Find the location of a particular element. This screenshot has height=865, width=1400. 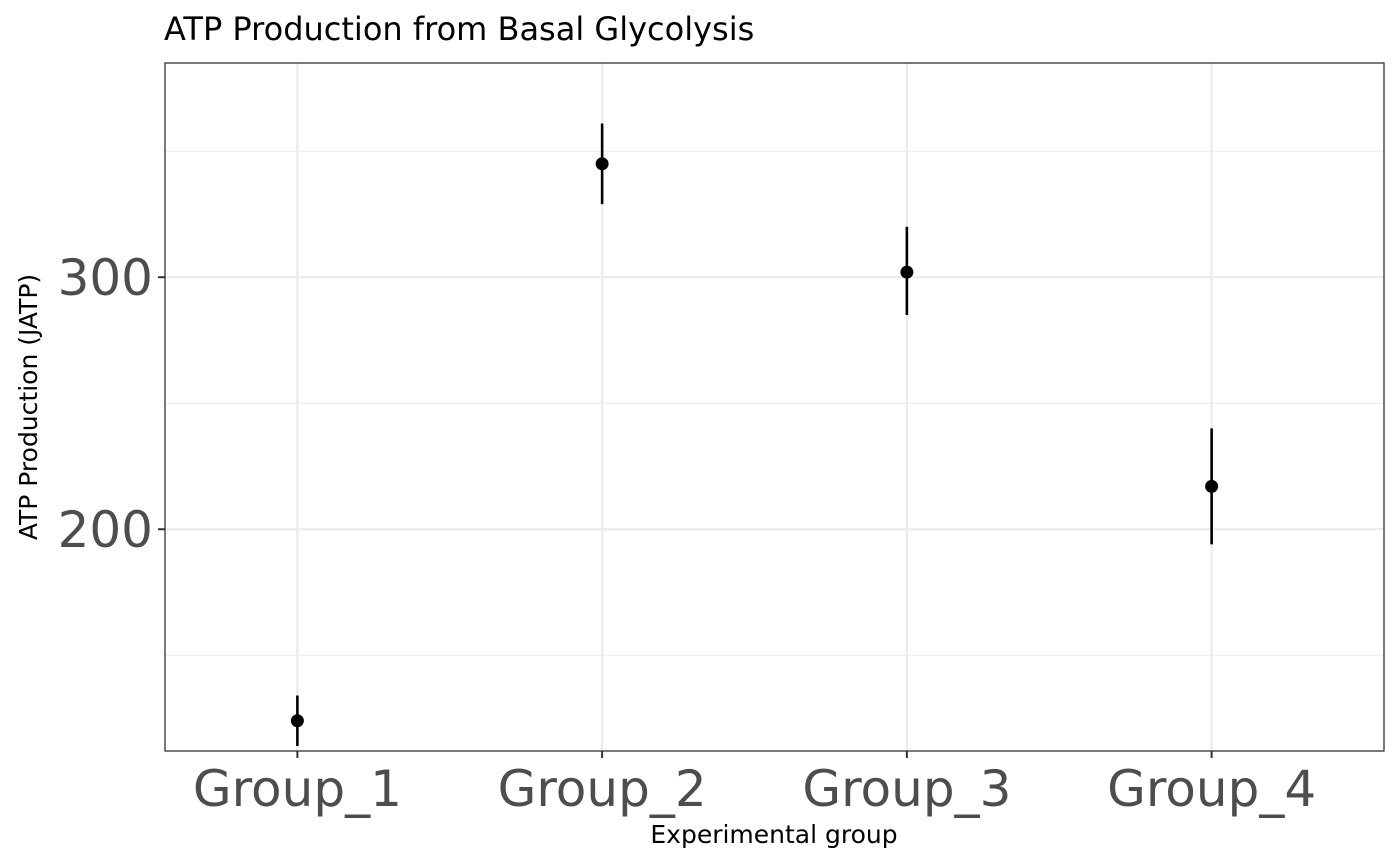

chart-title: ATP Production from Basal Glycolysis is located at coordinates (459, 29).